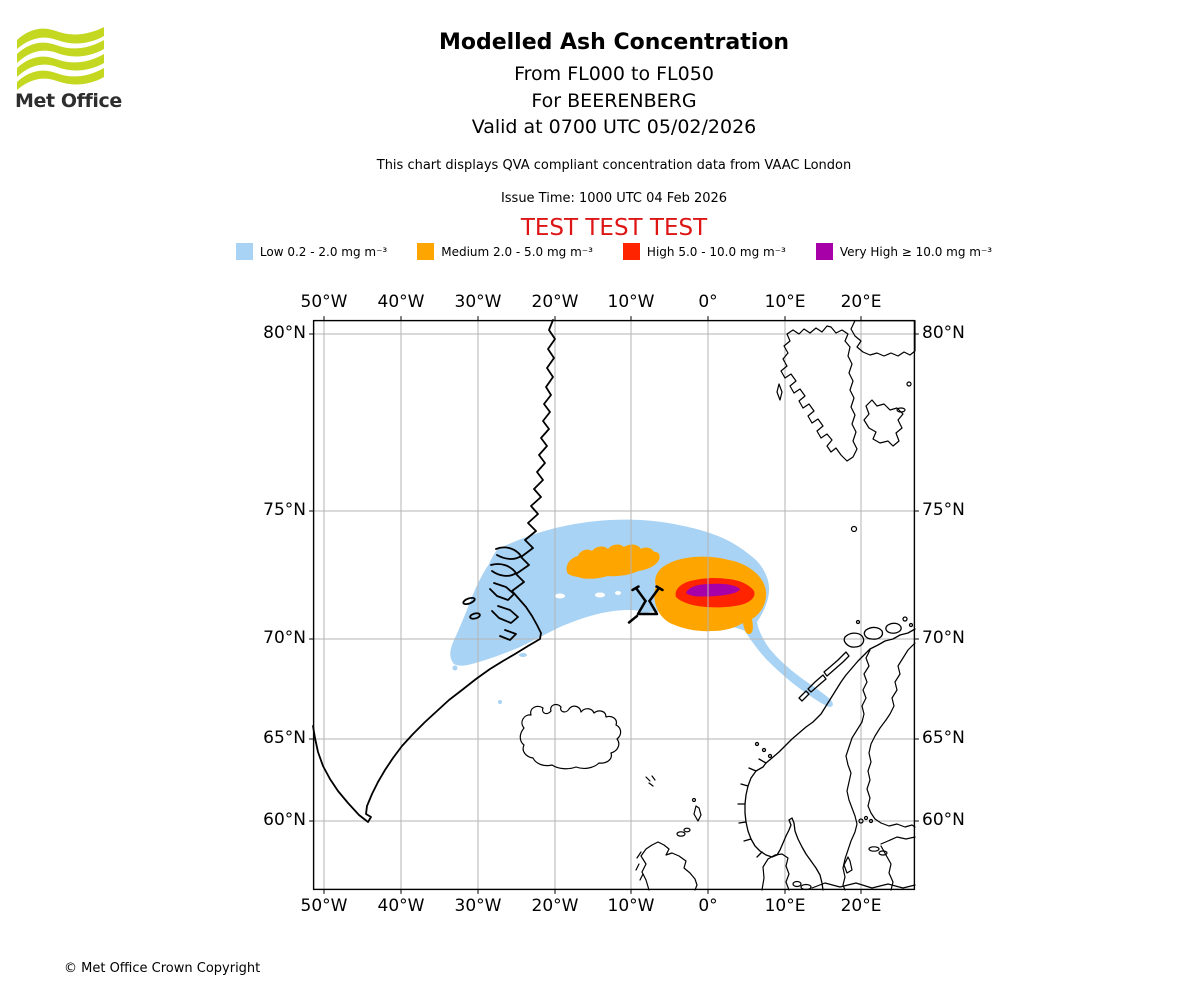 This screenshot has width=1200, height=1000. Describe the element at coordinates (786, 872) in the screenshot. I see `denmark-coast` at that location.